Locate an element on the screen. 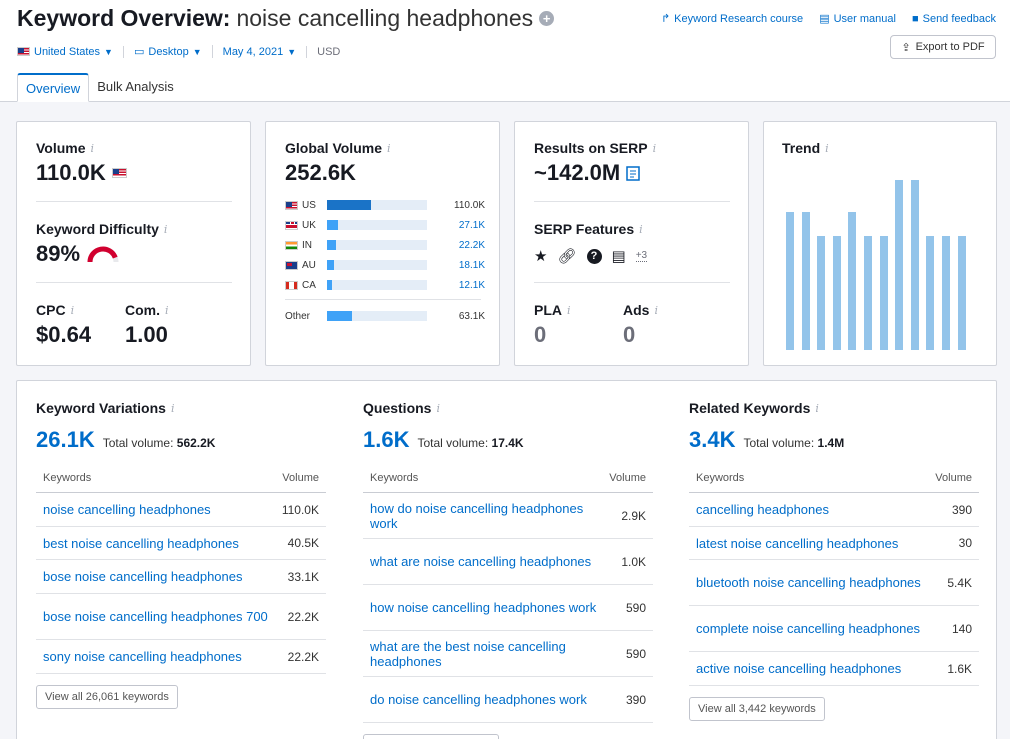  table-row: what are noise cancelling headphones 1.0K is located at coordinates (508, 562).